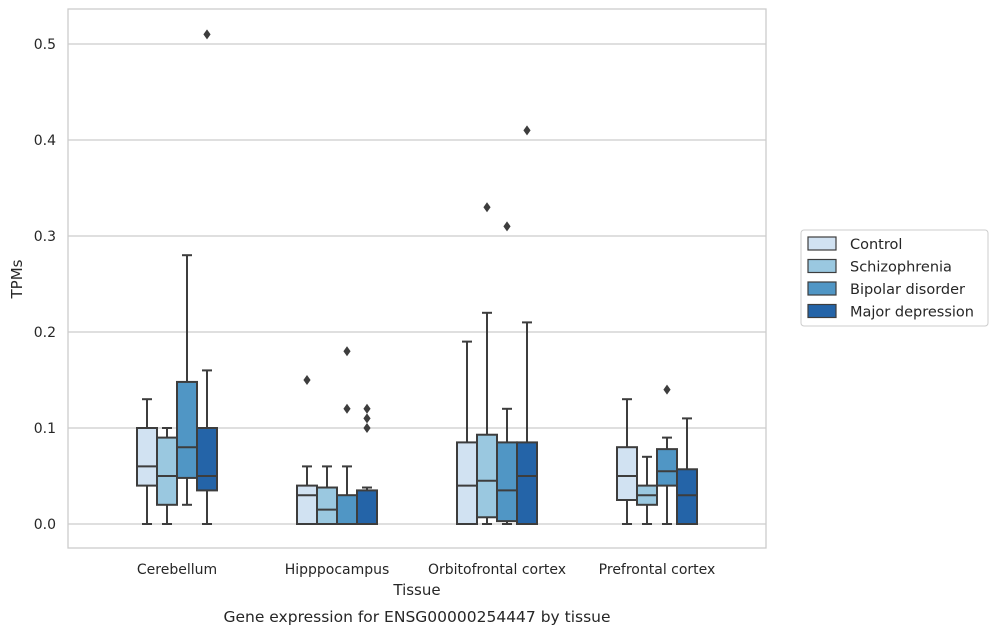 The image size is (997, 634). Describe the element at coordinates (416, 590) in the screenshot. I see `x-axis-label: Tissue` at that location.